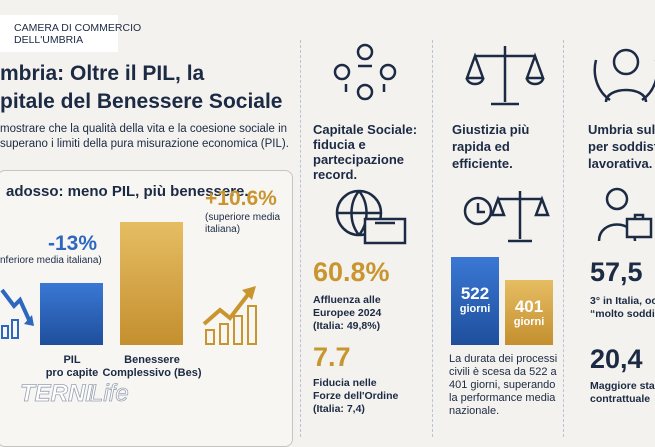 This screenshot has width=655, height=447. What do you see at coordinates (71, 314) in the screenshot?
I see `bar-pil` at bounding box center [71, 314].